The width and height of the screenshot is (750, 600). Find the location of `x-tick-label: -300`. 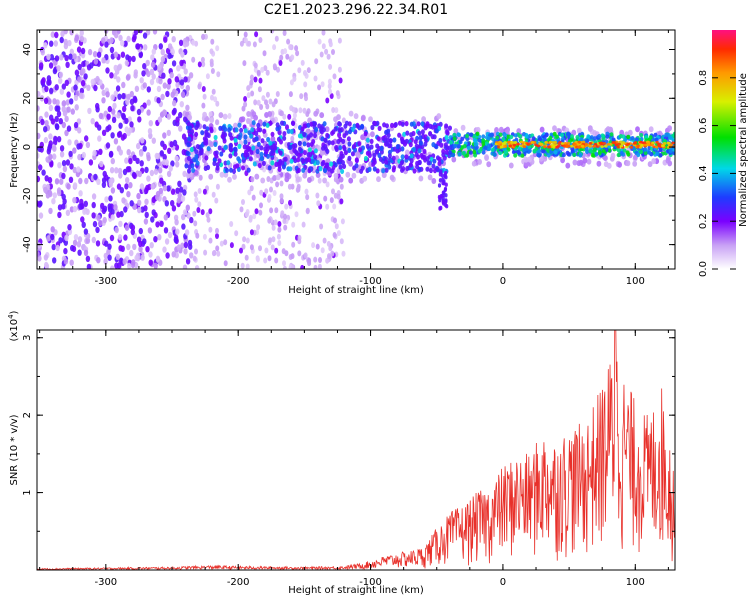

x-tick-label: -300 is located at coordinates (105, 281).